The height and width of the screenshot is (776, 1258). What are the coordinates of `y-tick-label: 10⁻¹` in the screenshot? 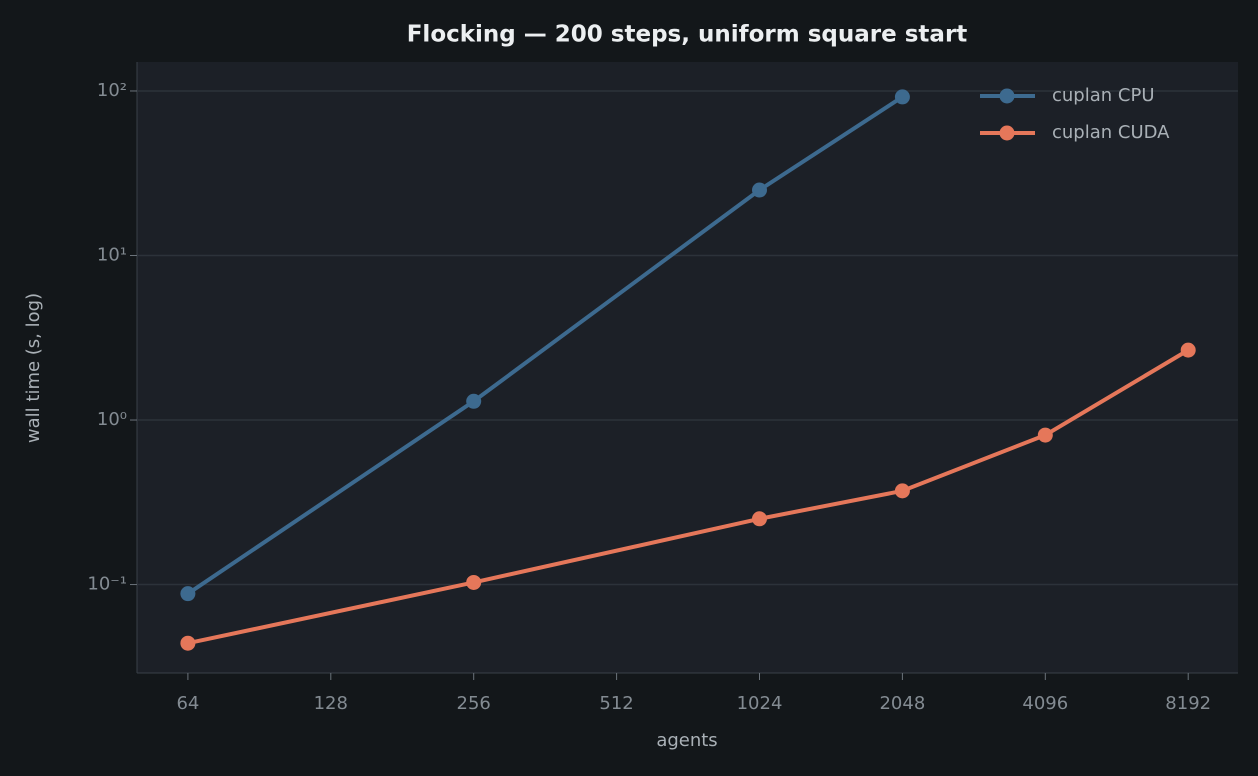 It's located at (107, 584).